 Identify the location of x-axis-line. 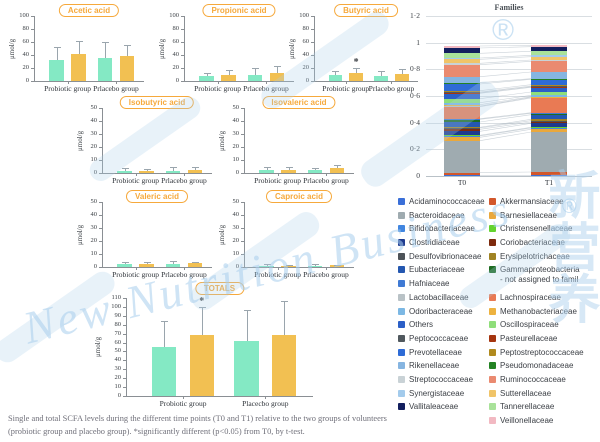
(157, 173).